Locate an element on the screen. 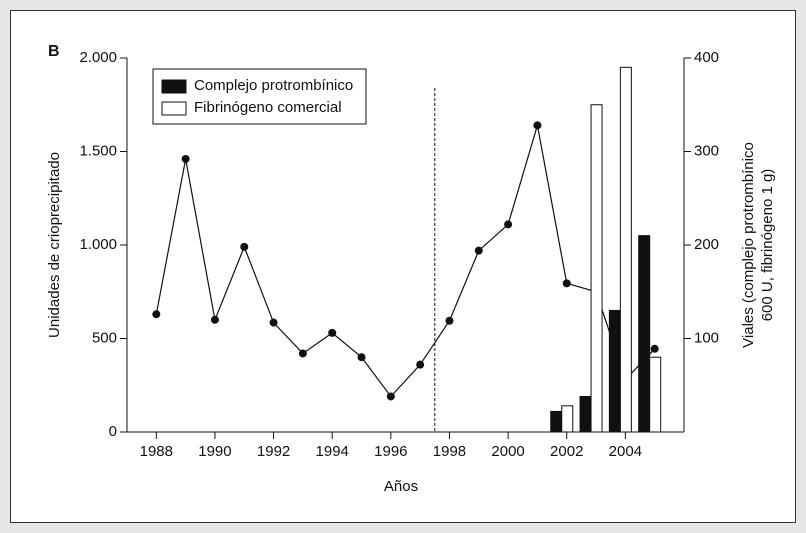  y-tick-label: 1.000 is located at coordinates (98, 244).